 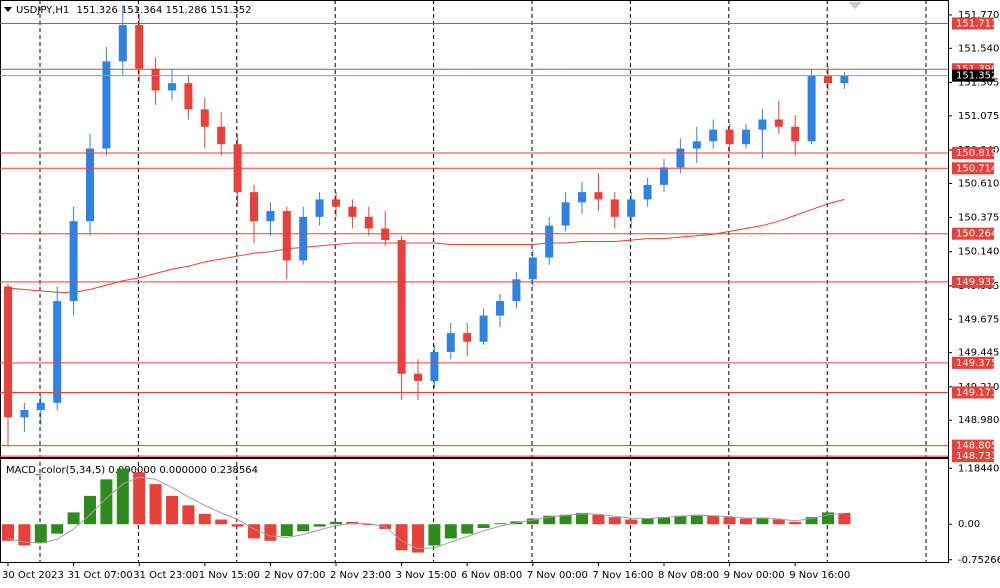 I want to click on level-label: 150.819, so click(x=976, y=153).